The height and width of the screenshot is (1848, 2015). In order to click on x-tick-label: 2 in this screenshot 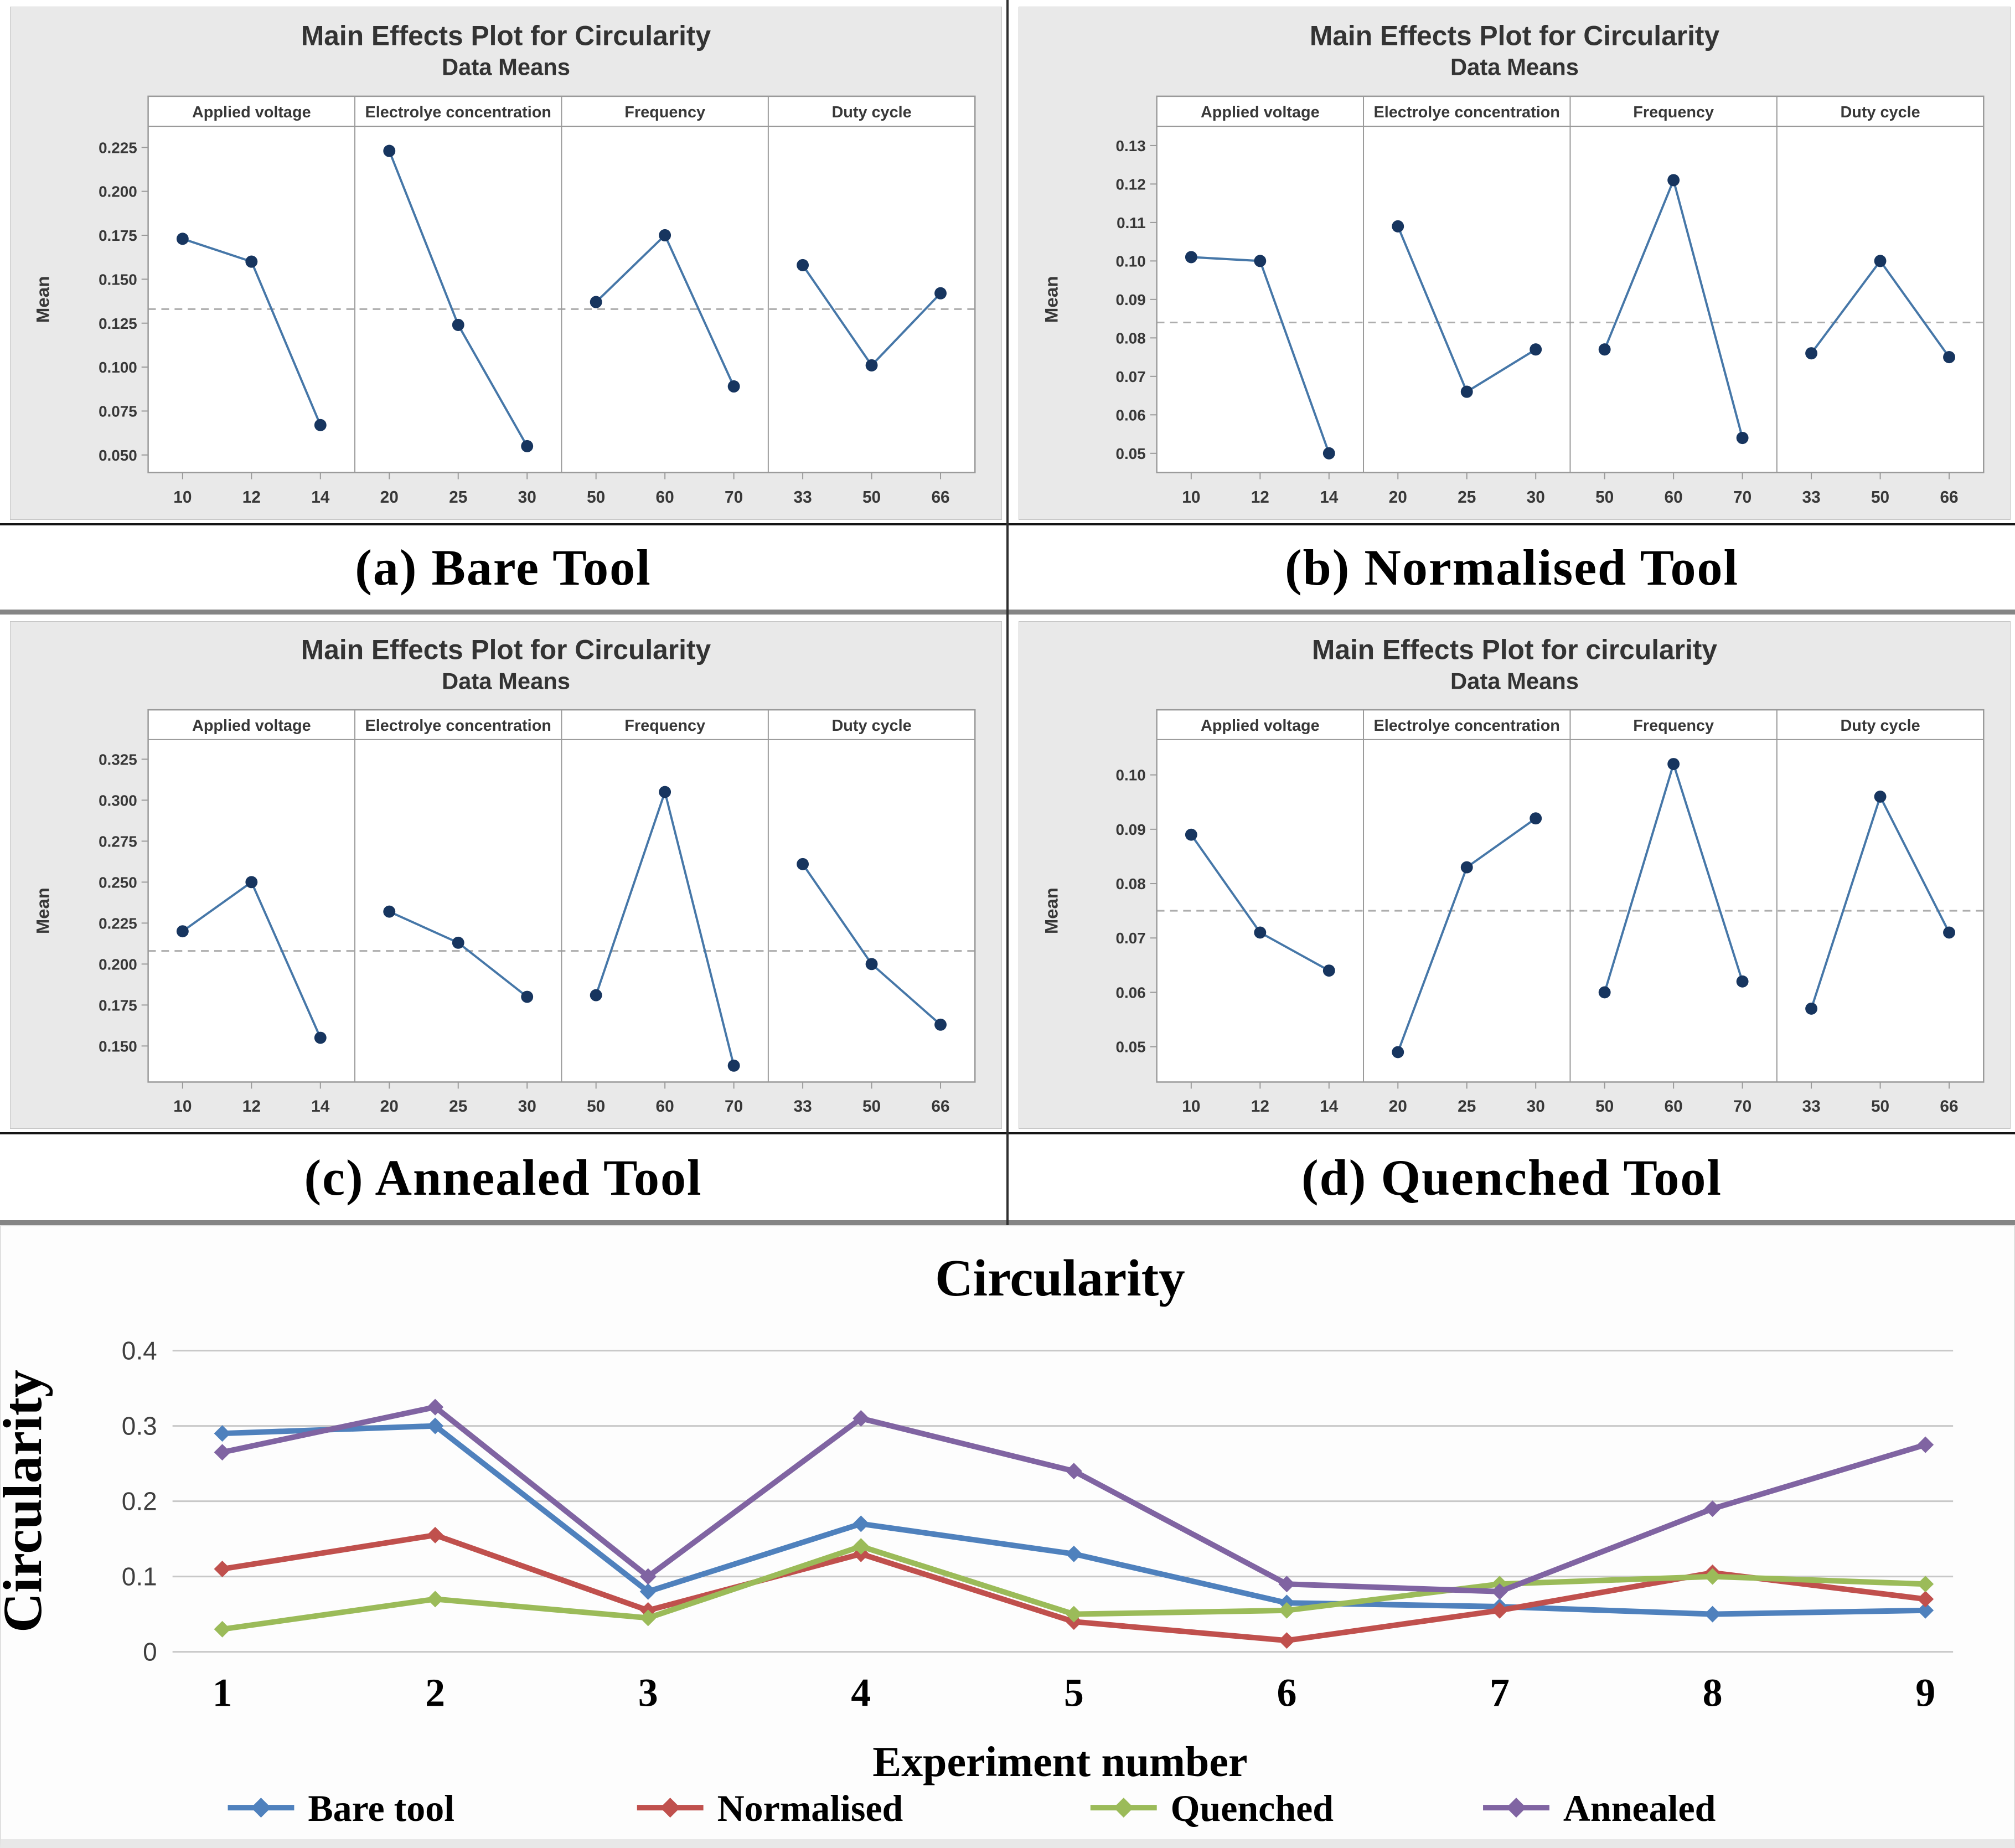, I will do `click(435, 1692)`.